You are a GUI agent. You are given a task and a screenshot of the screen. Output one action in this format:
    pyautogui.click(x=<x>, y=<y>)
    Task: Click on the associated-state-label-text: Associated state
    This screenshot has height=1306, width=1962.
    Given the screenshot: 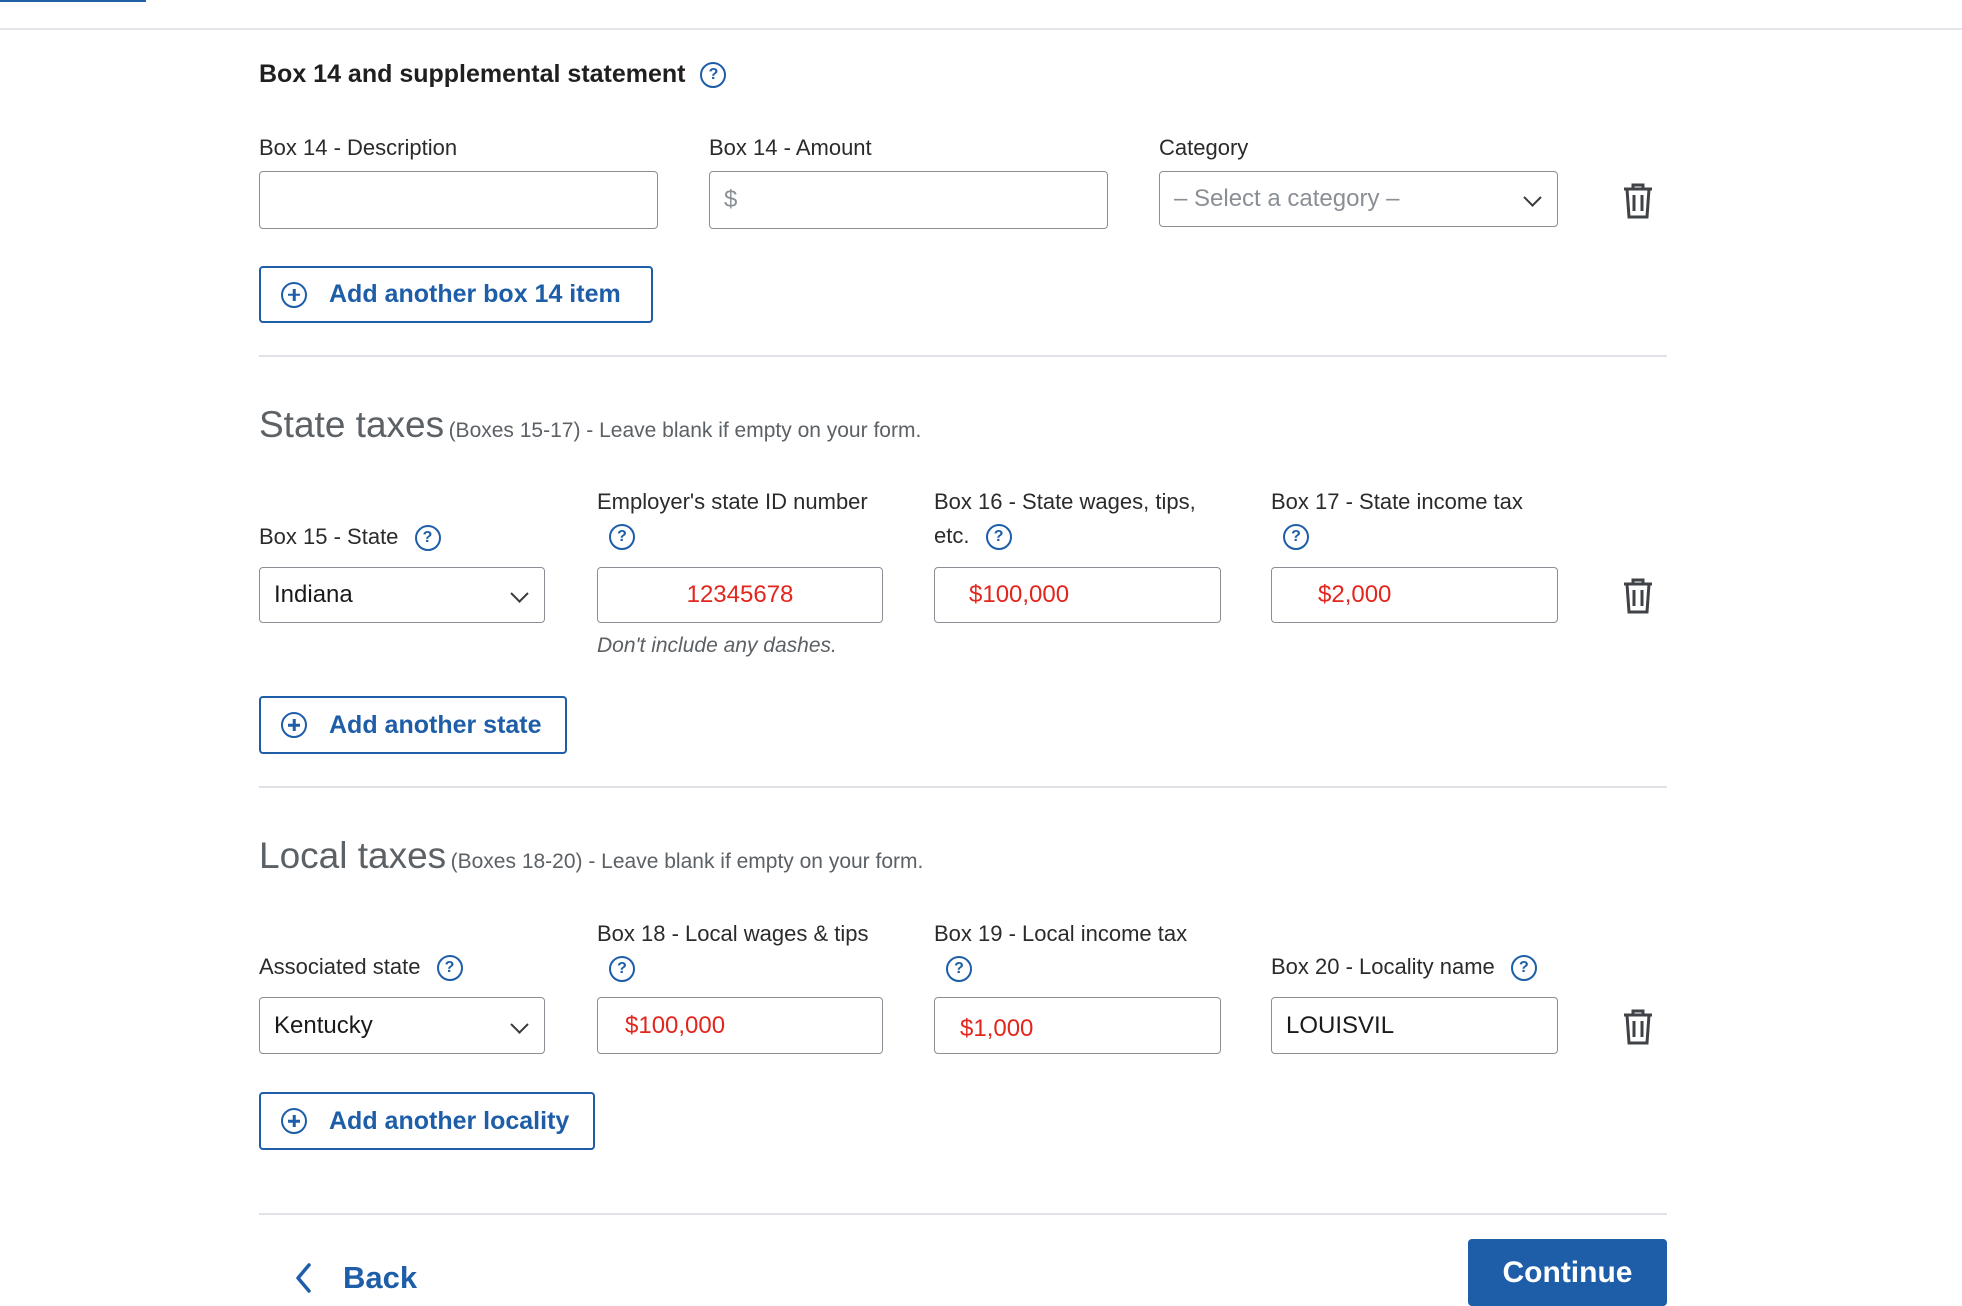 What is the action you would take?
    pyautogui.click(x=340, y=966)
    